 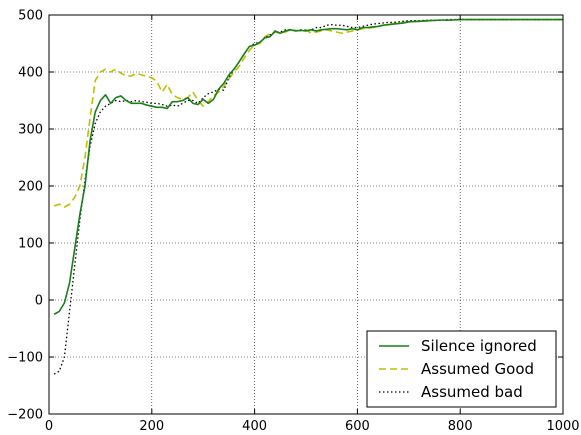 What do you see at coordinates (254, 426) in the screenshot?
I see `x-tick-label: 400` at bounding box center [254, 426].